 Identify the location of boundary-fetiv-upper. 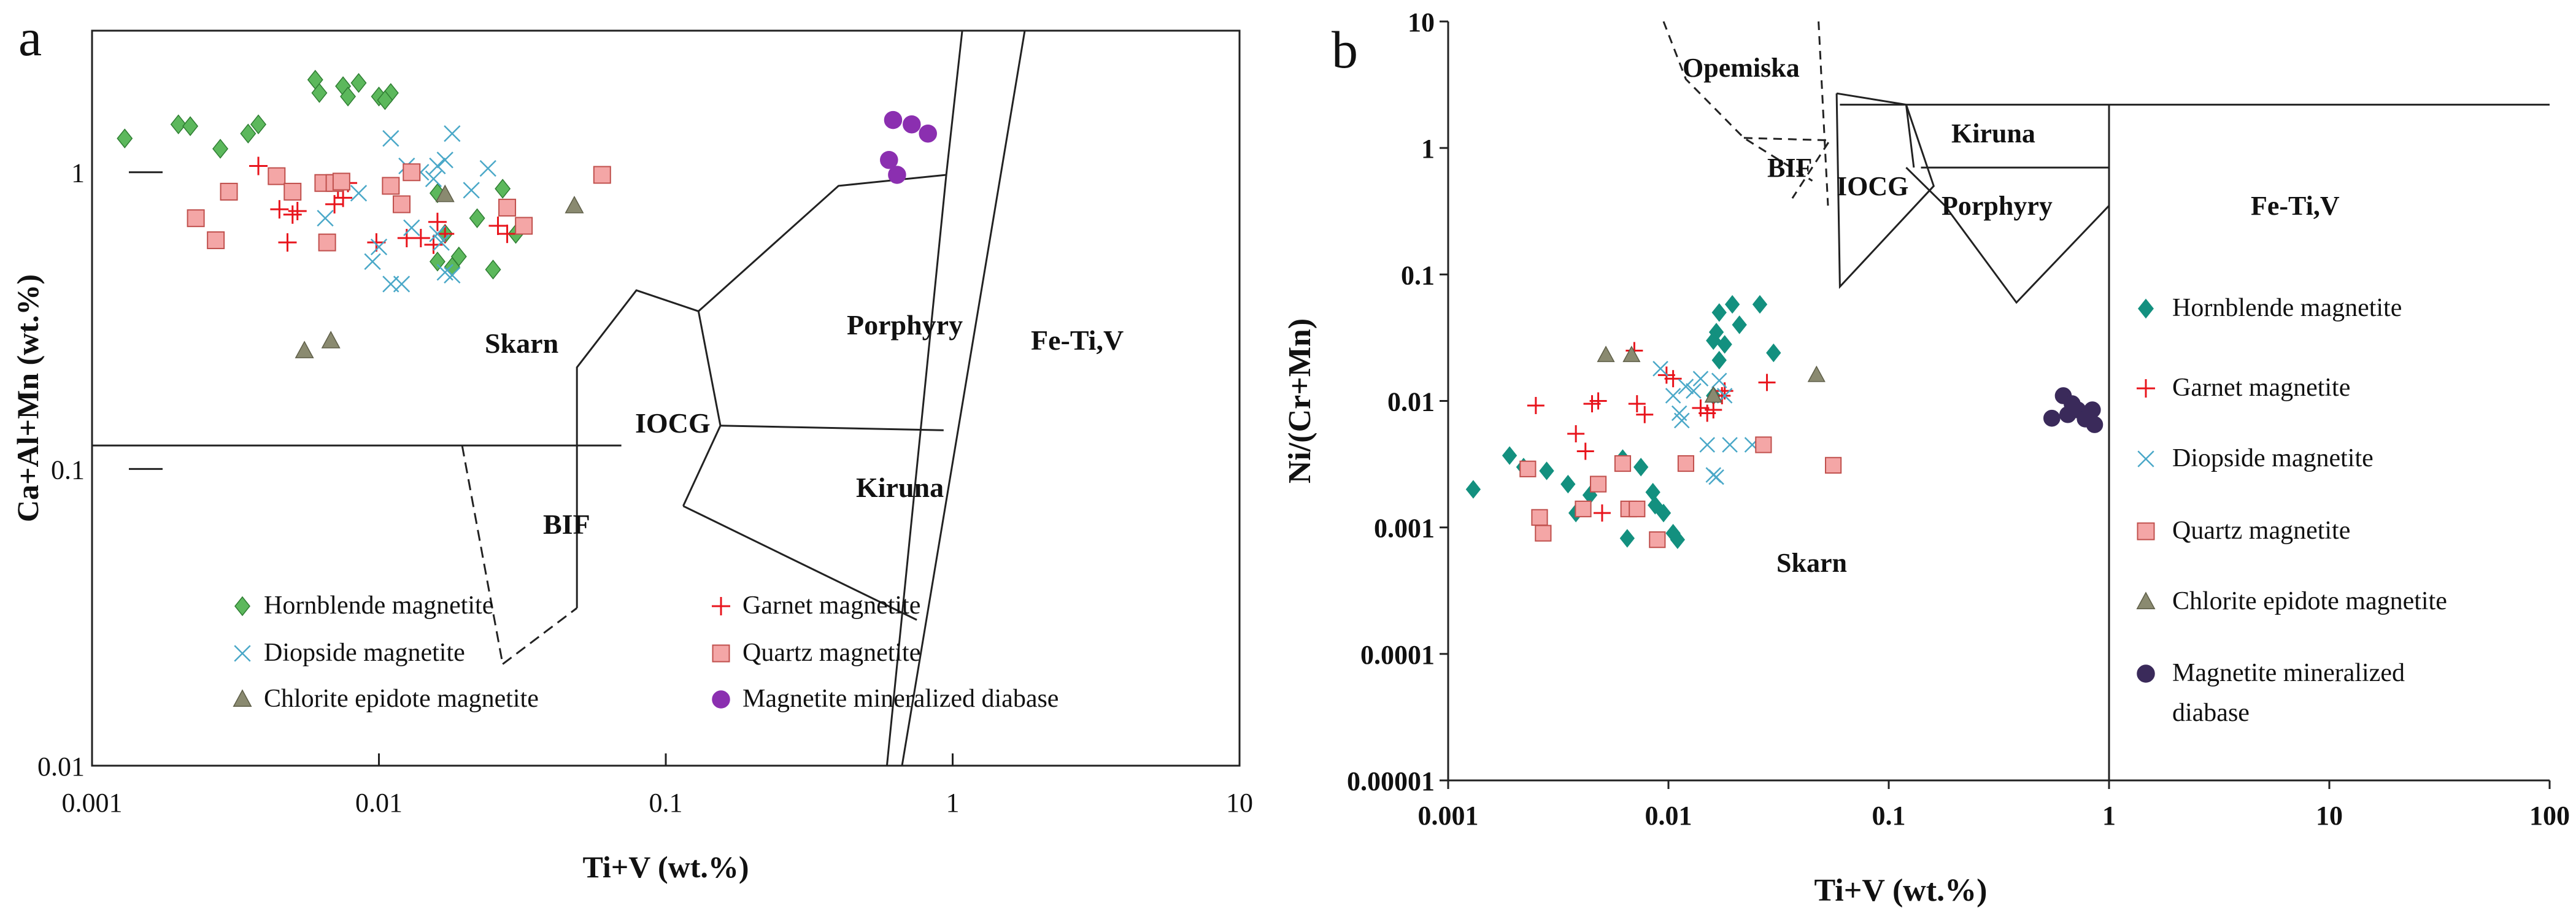
(963, 398).